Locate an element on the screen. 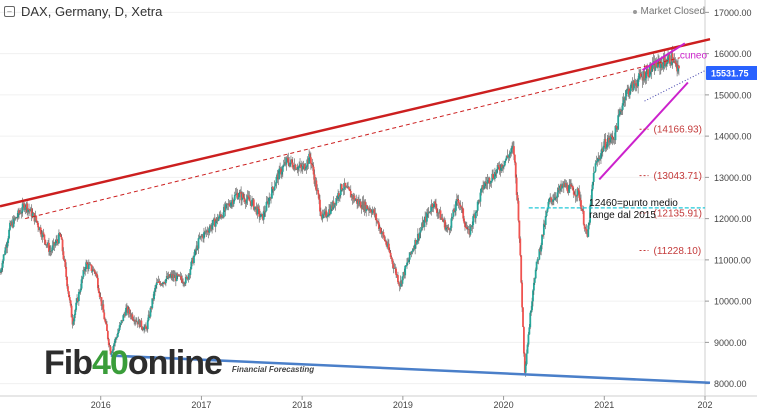 The width and height of the screenshot is (757, 410). time-tick-label: 202 is located at coordinates (704, 405).